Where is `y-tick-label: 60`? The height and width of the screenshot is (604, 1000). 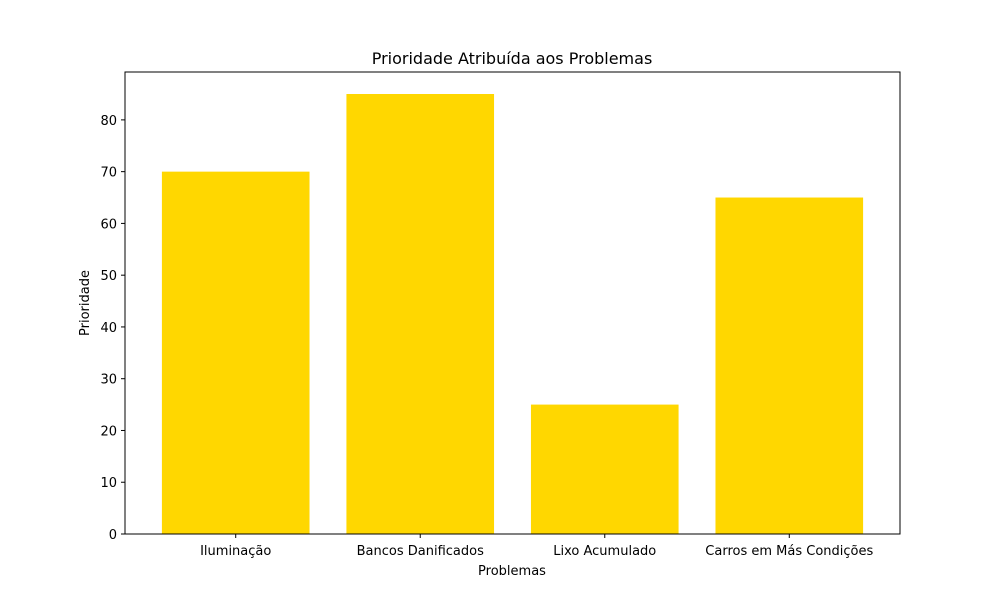
y-tick-label: 60 is located at coordinates (108, 224).